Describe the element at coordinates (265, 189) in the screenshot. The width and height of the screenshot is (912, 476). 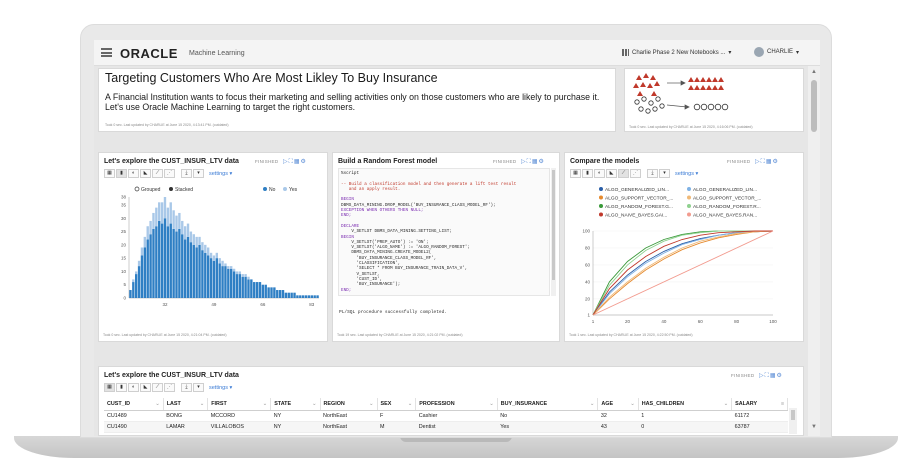
I see `legend-no-marker` at that location.